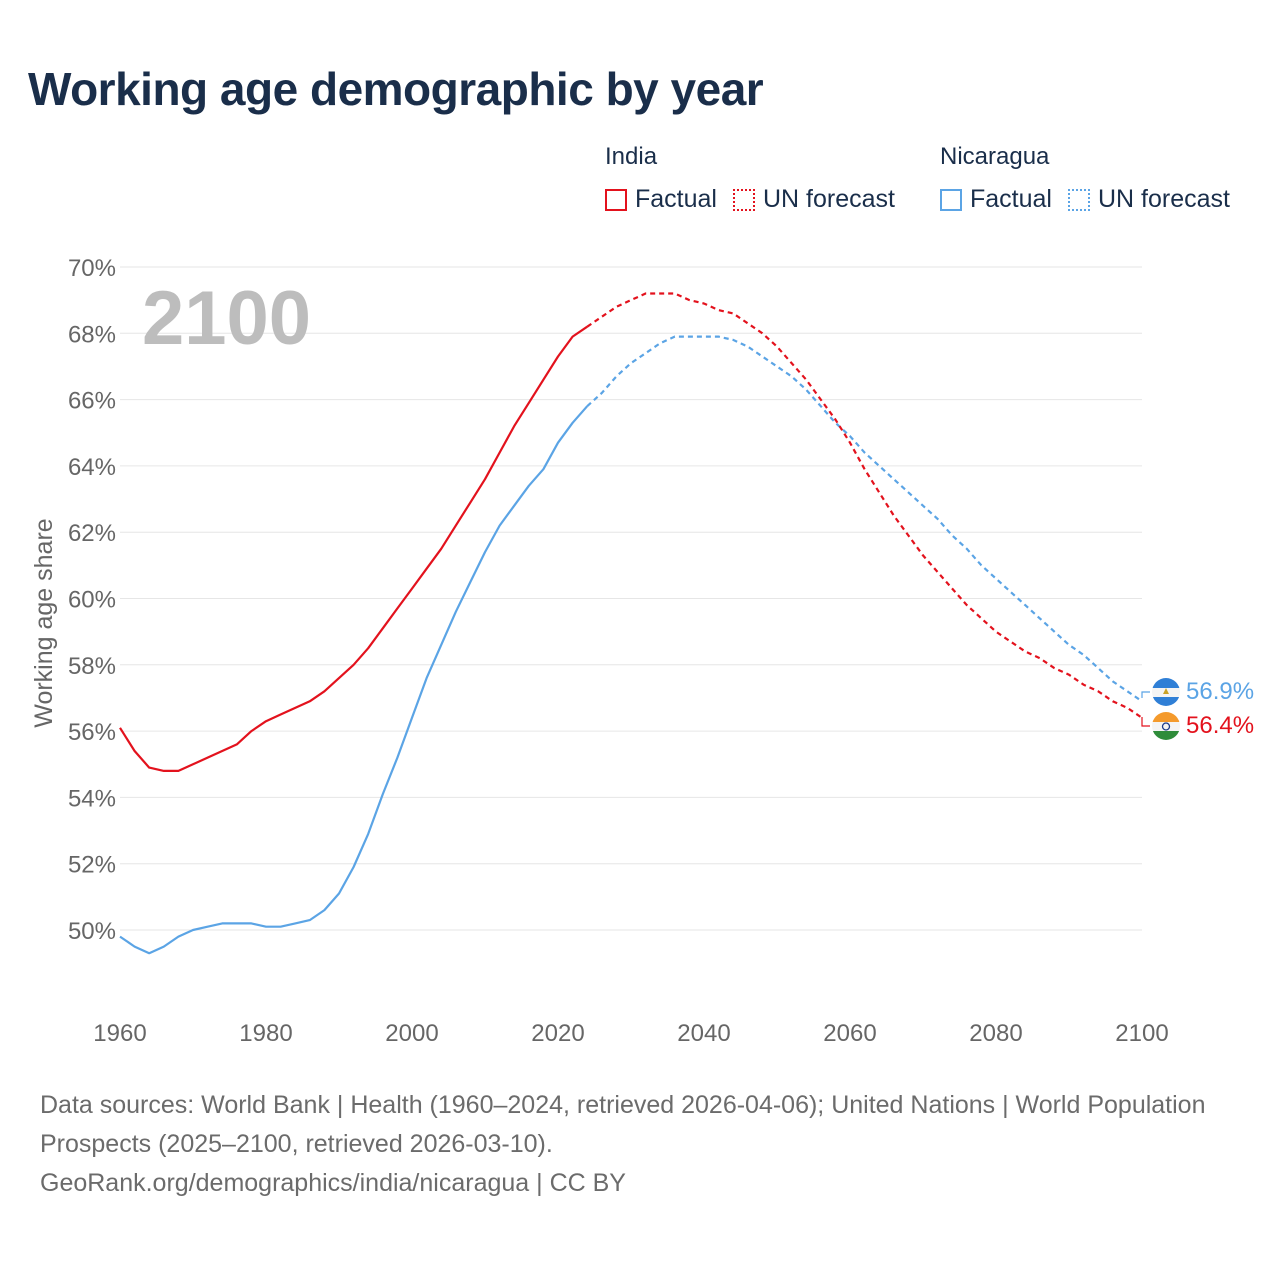  What do you see at coordinates (630, 1033) in the screenshot?
I see `x-axis-ticks: 1960 1980 2000 2020 2040 2060 2080 2100` at bounding box center [630, 1033].